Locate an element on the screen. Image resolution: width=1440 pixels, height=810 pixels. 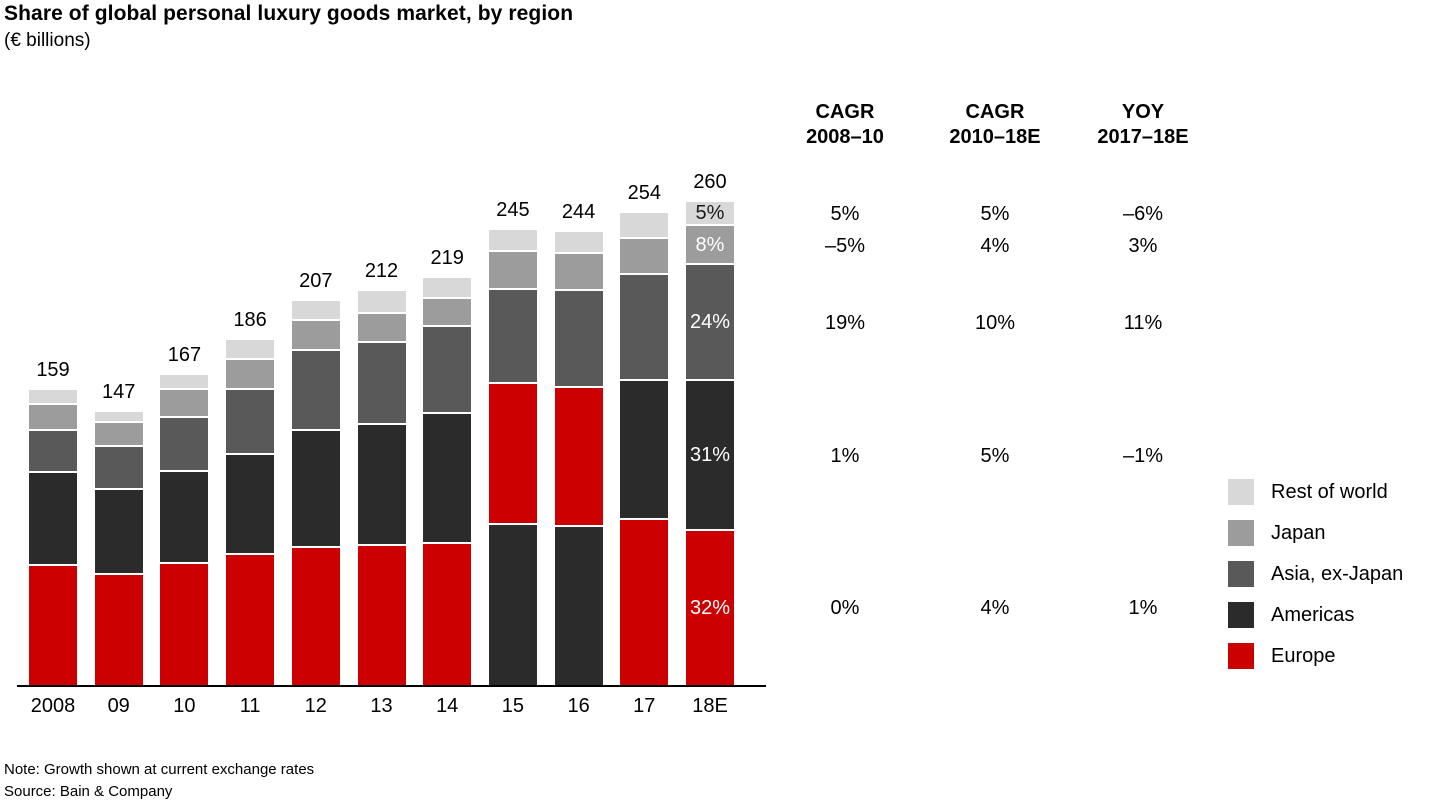
x-tick-label-2008: 2008 is located at coordinates (53, 706).